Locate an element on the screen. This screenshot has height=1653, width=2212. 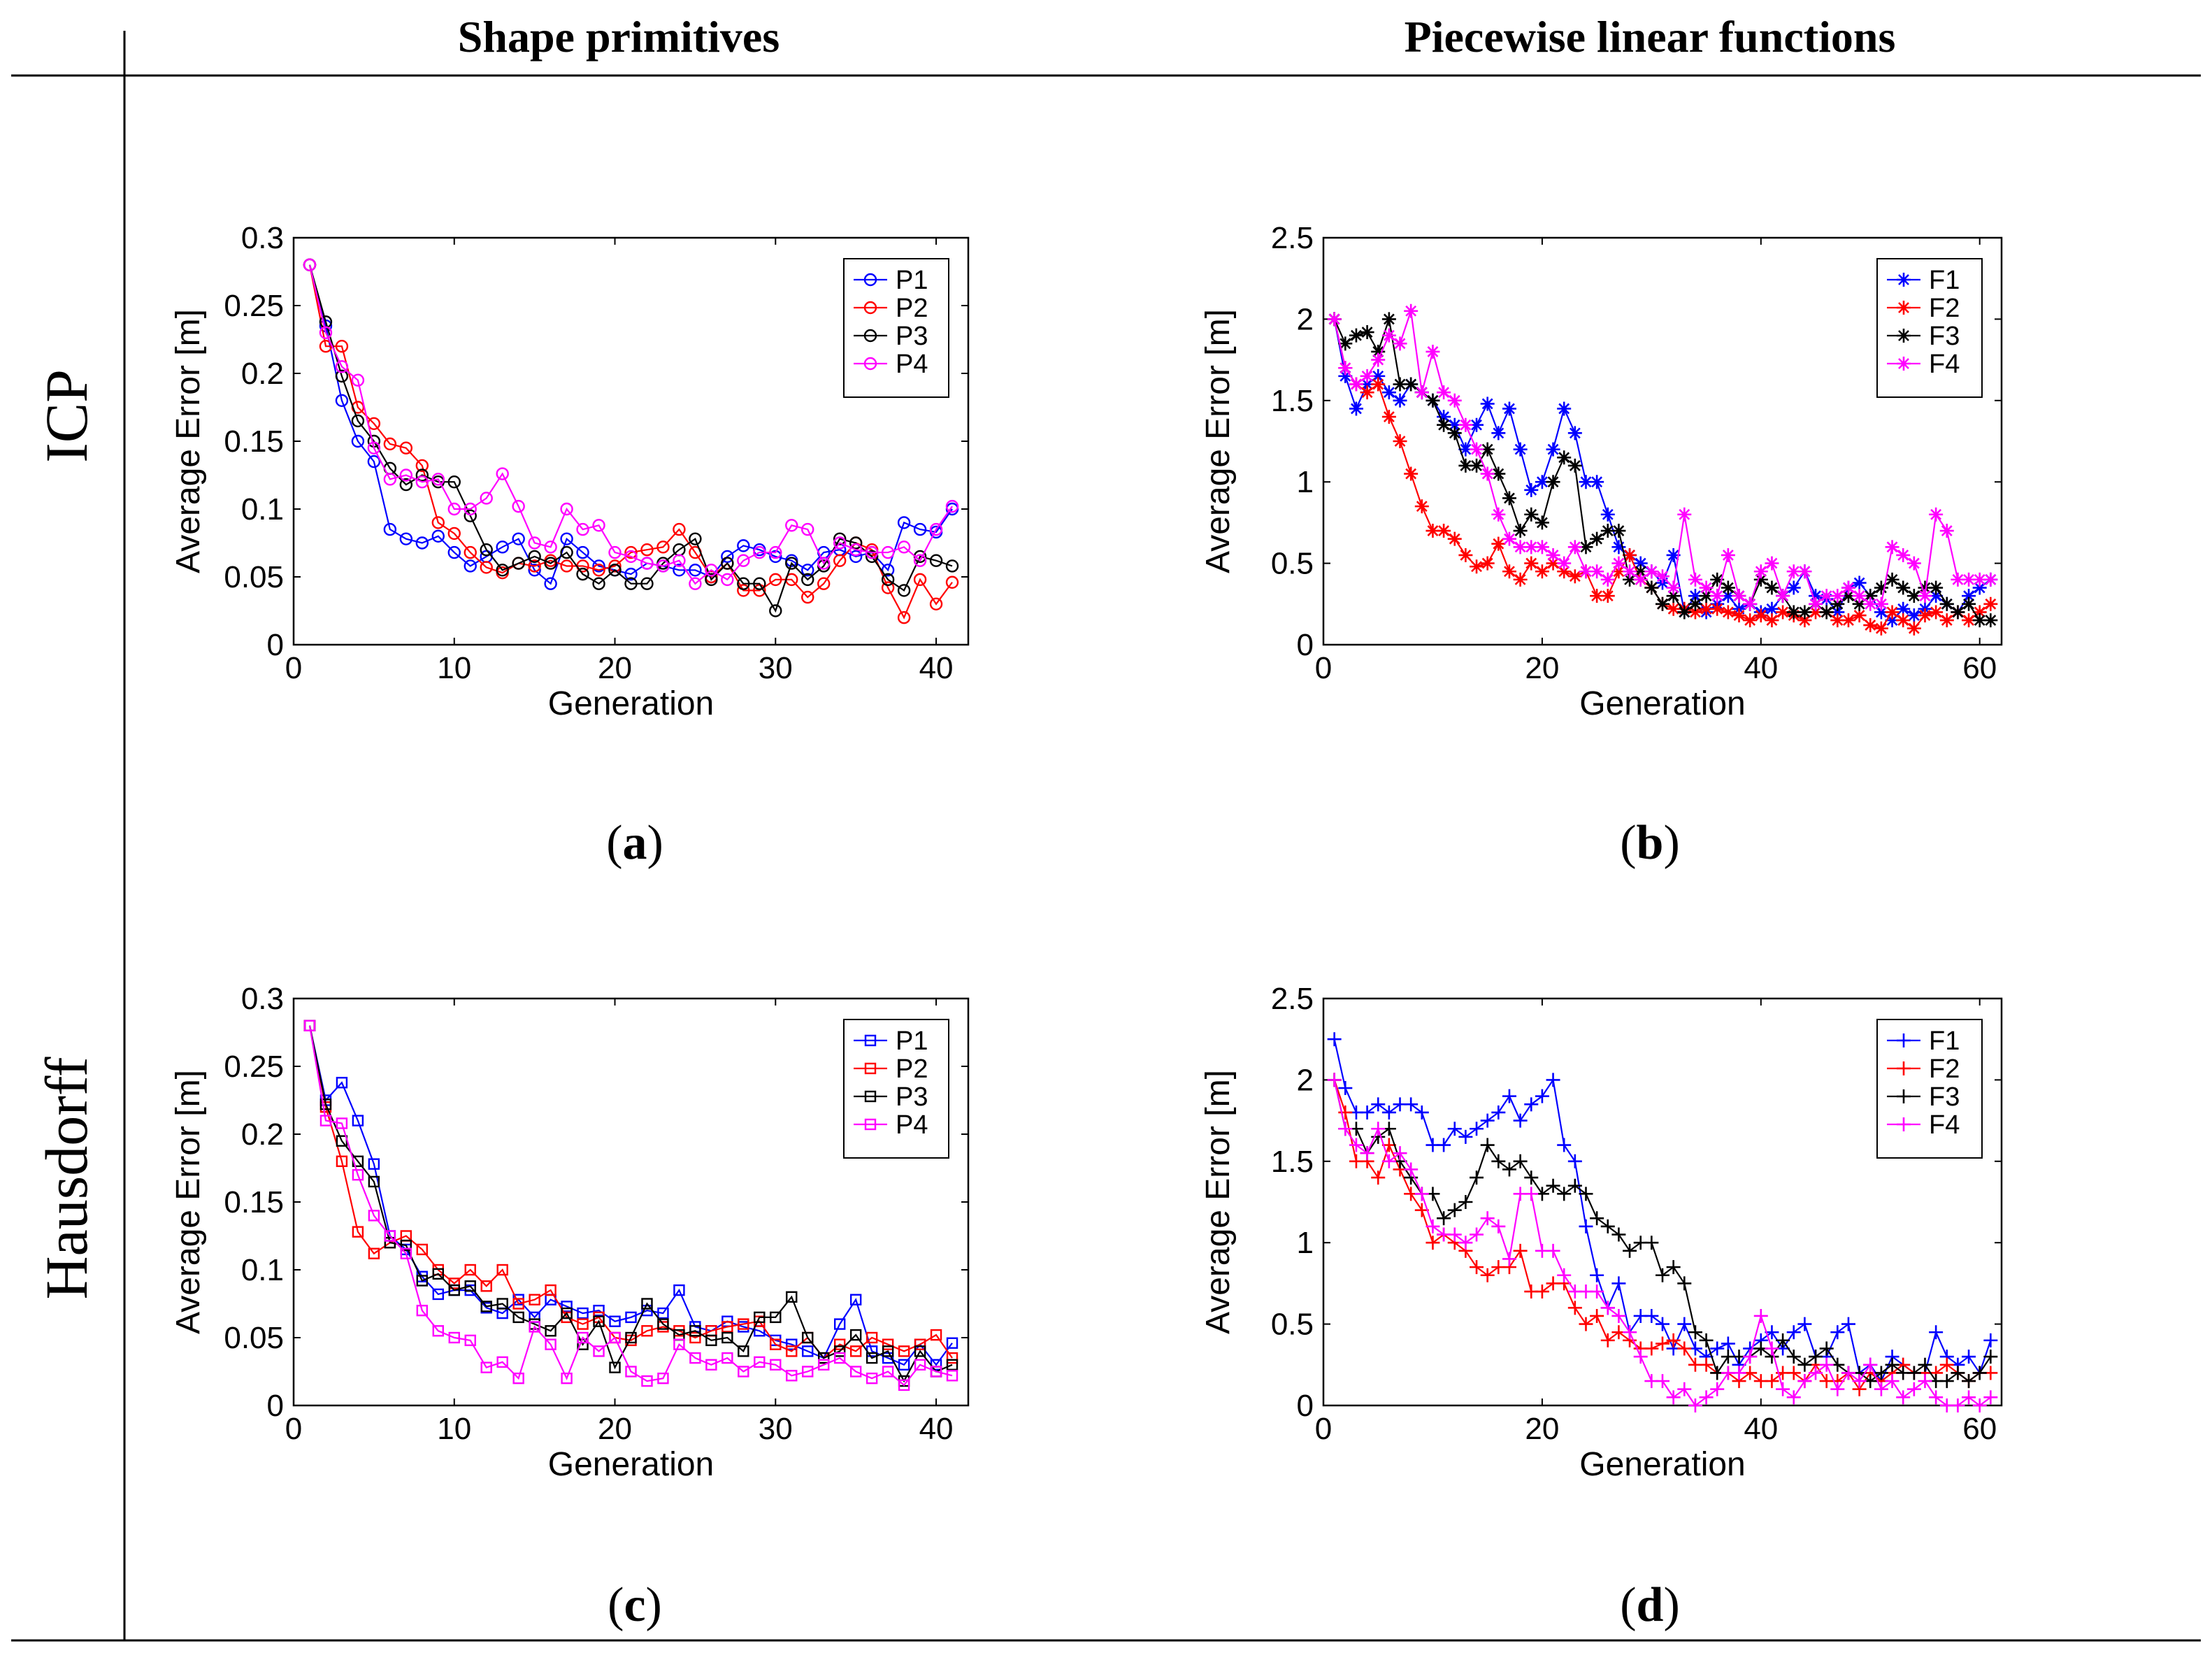
series-p4 is located at coordinates (630, 1205).